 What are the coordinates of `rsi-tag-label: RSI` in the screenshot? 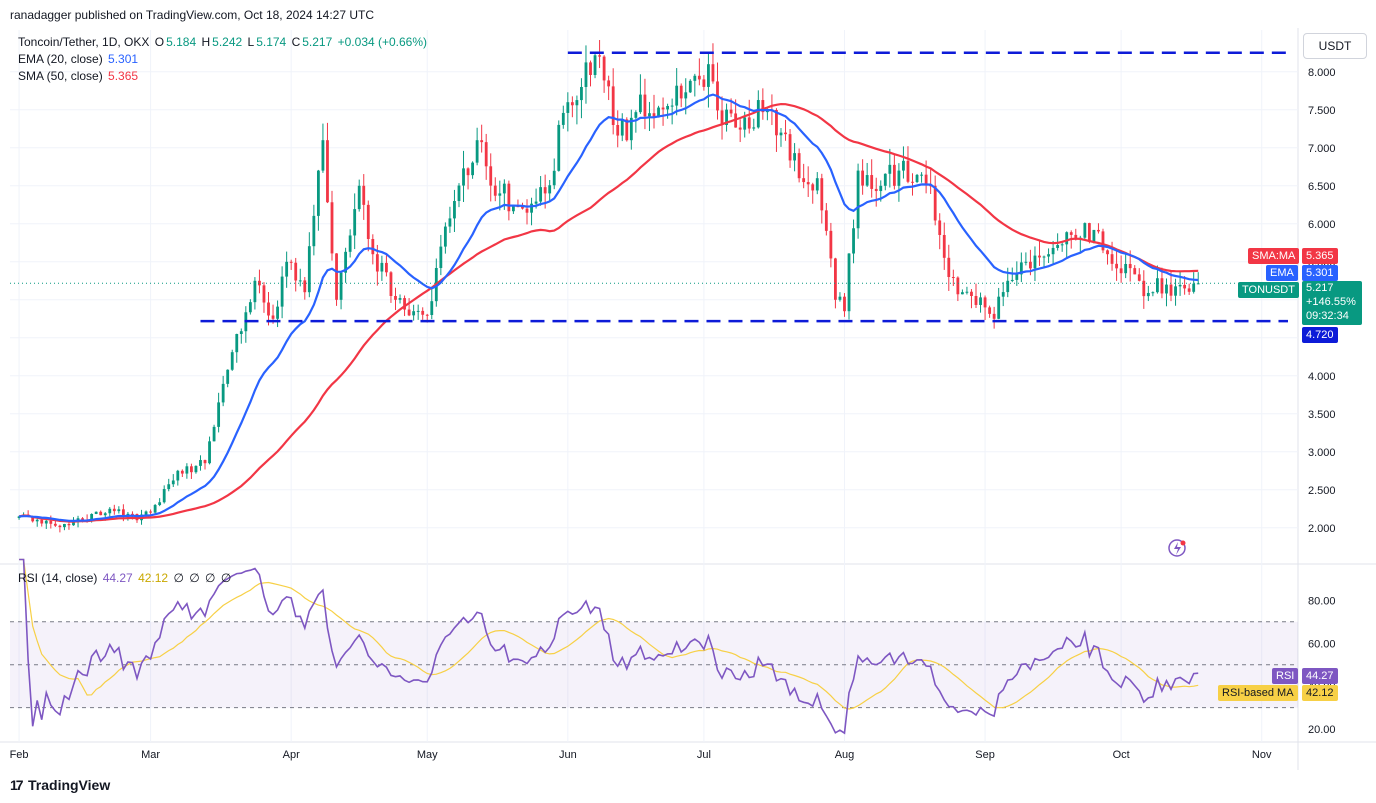 It's located at (1285, 676).